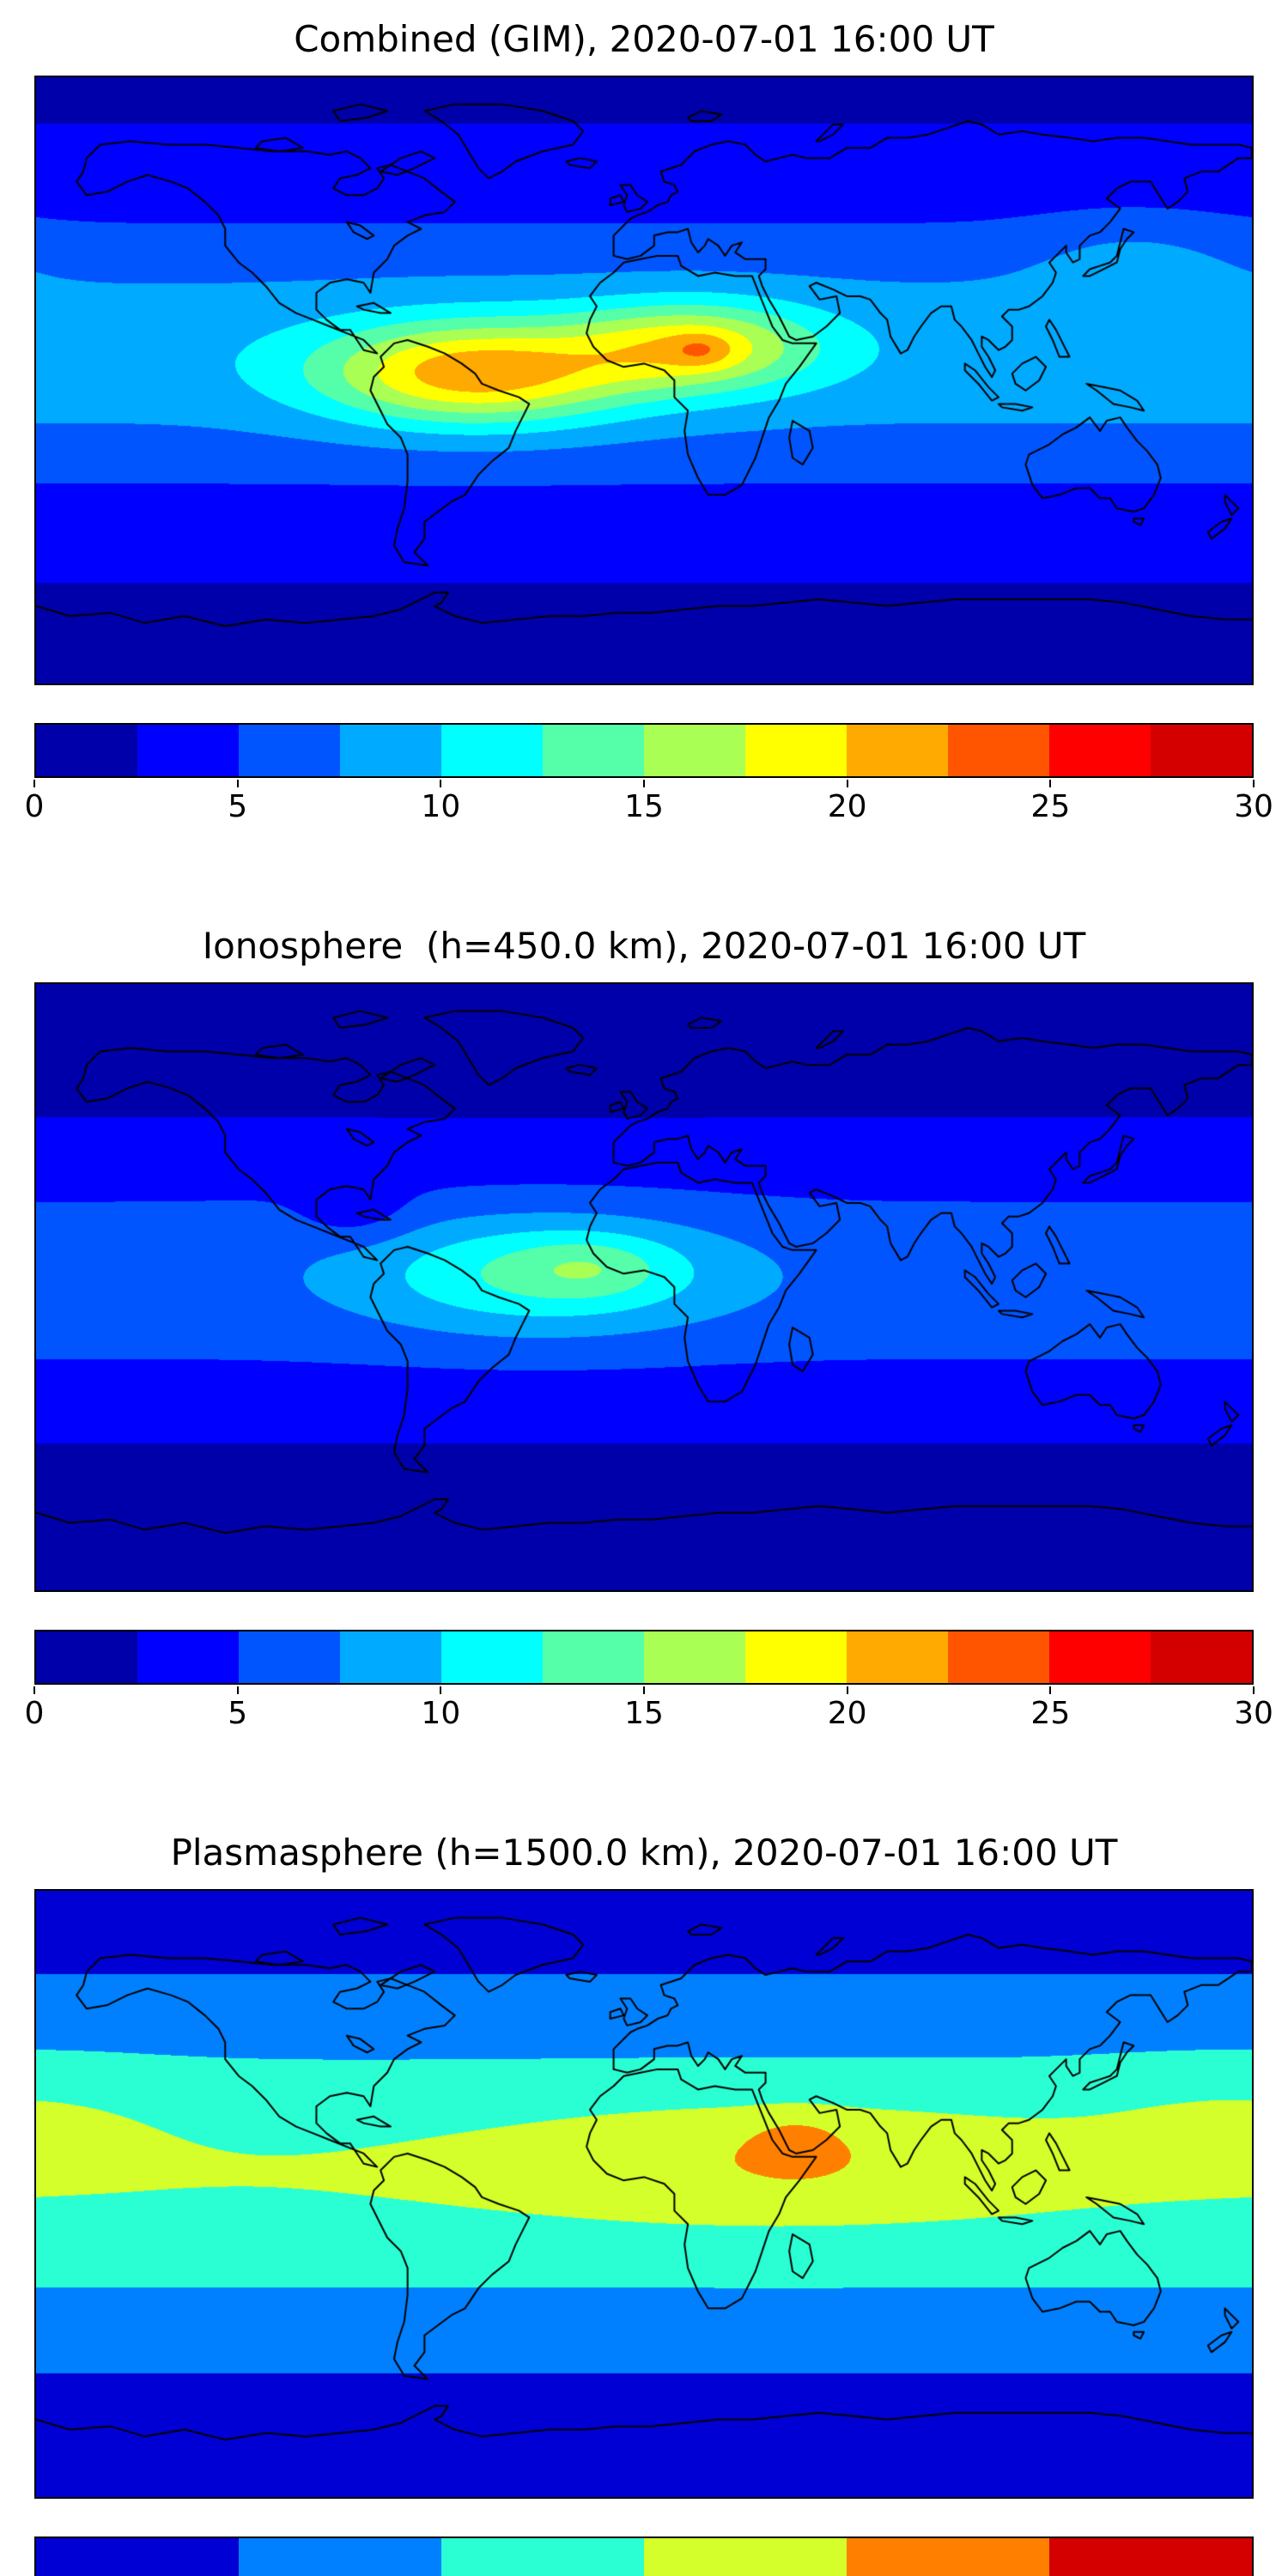 The image size is (1288, 2576). I want to click on panel-title: Combined (GIM), 2020-07-01 16:00 UT, so click(644, 39).